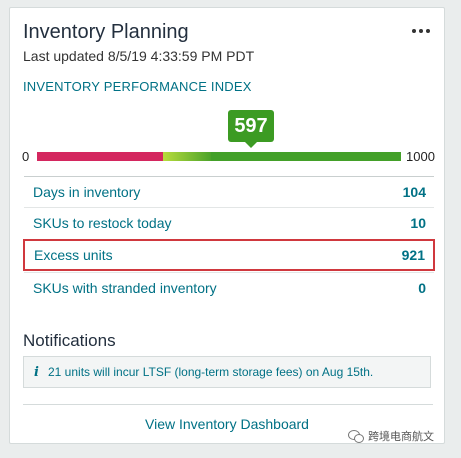 This screenshot has width=461, height=458. Describe the element at coordinates (229, 191) in the screenshot. I see `metric-row-days-in-inventory: Days in inventory 104` at that location.